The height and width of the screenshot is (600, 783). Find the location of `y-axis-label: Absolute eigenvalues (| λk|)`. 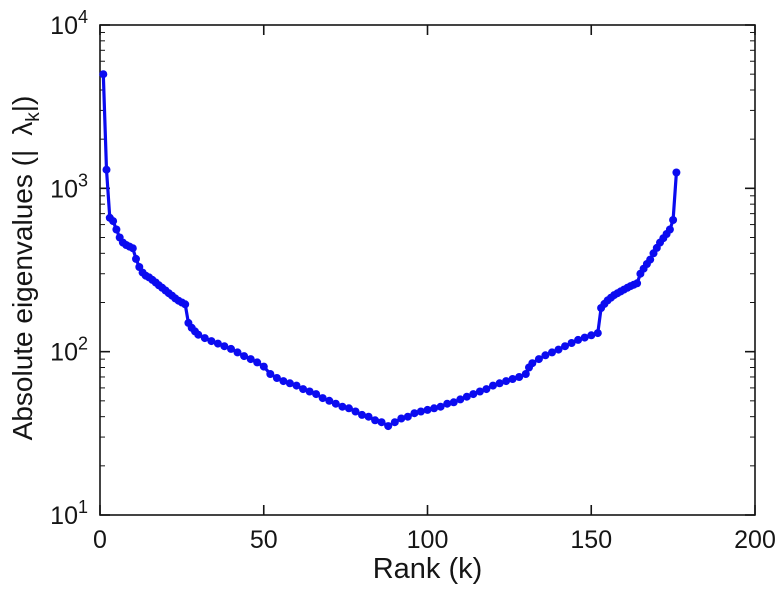

y-axis-label: Absolute eigenvalues (| λk|) is located at coordinates (26, 268).